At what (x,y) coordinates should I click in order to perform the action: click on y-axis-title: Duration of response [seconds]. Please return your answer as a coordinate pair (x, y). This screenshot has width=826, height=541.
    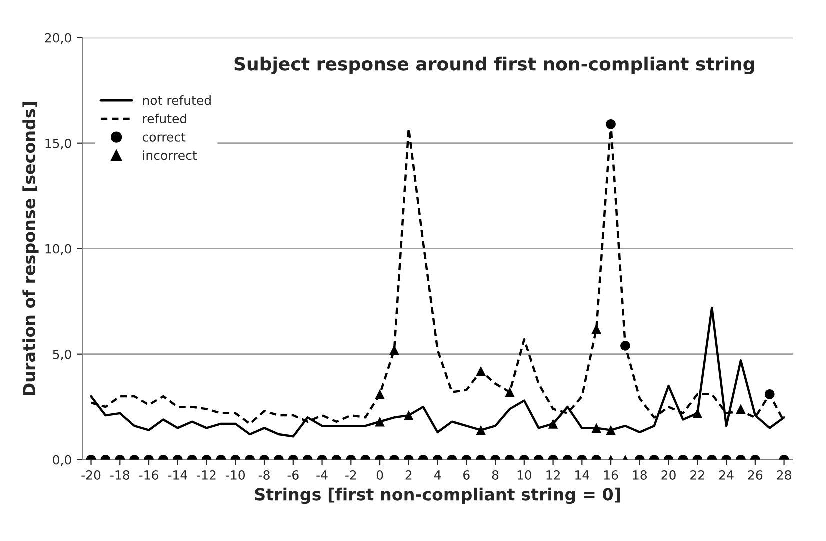
    Looking at the image, I should click on (30, 249).